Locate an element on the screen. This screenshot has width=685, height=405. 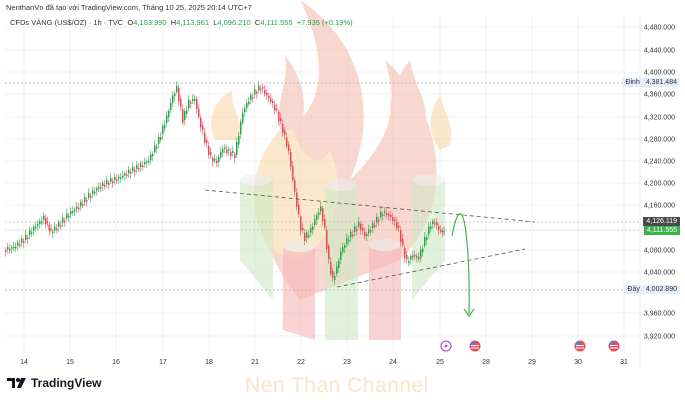
time-tick: 29 is located at coordinates (532, 362).